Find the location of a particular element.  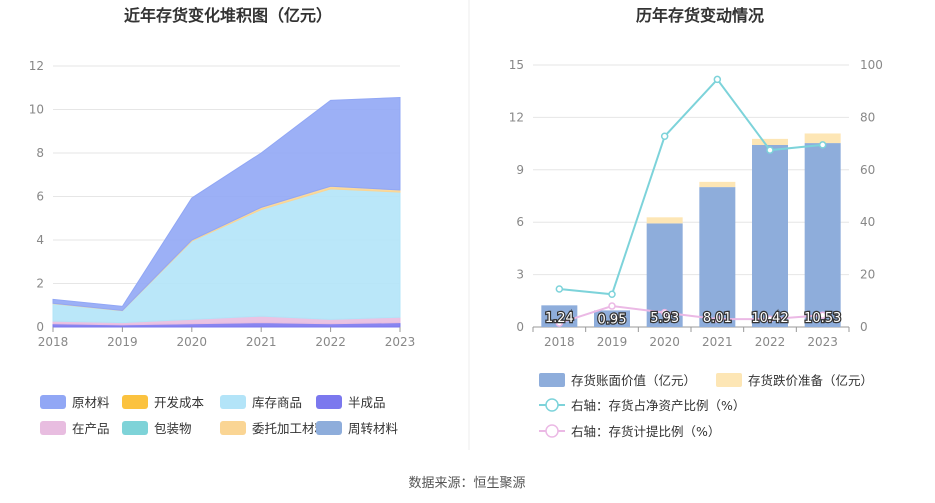

right-y-tick-label: 0 is located at coordinates (520, 327).